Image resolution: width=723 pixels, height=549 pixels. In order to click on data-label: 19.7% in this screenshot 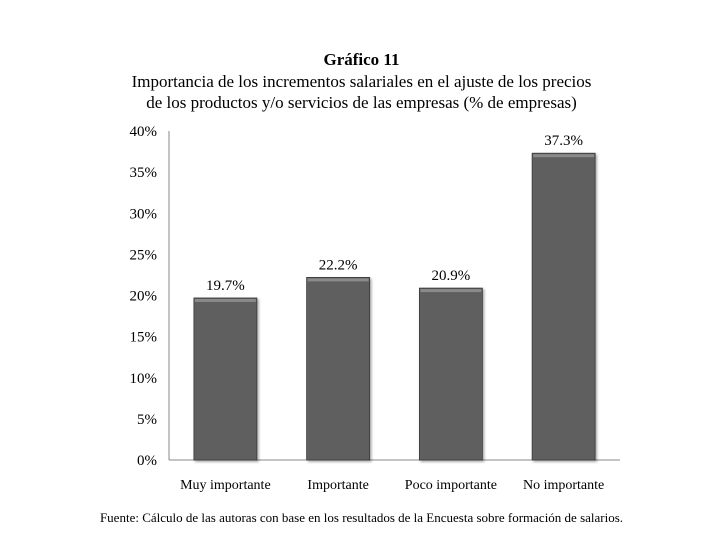, I will do `click(225, 286)`.